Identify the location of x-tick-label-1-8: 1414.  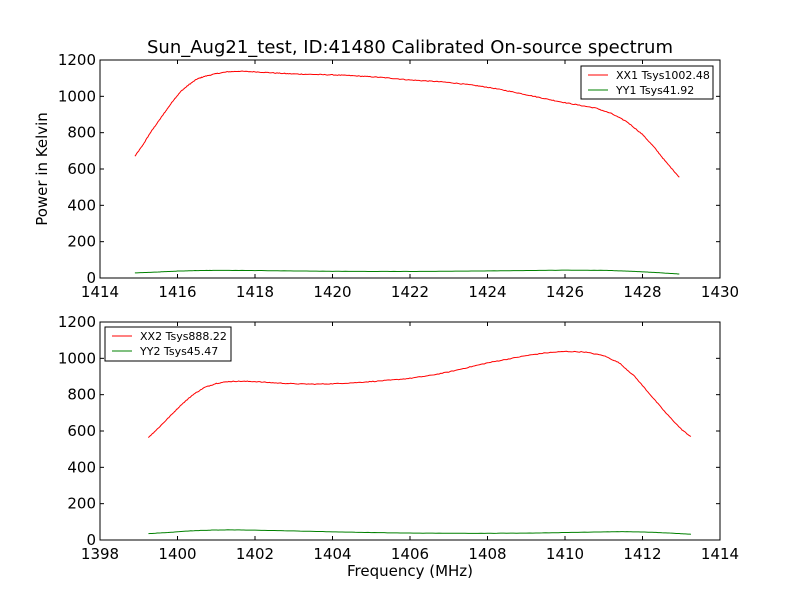
(720, 554).